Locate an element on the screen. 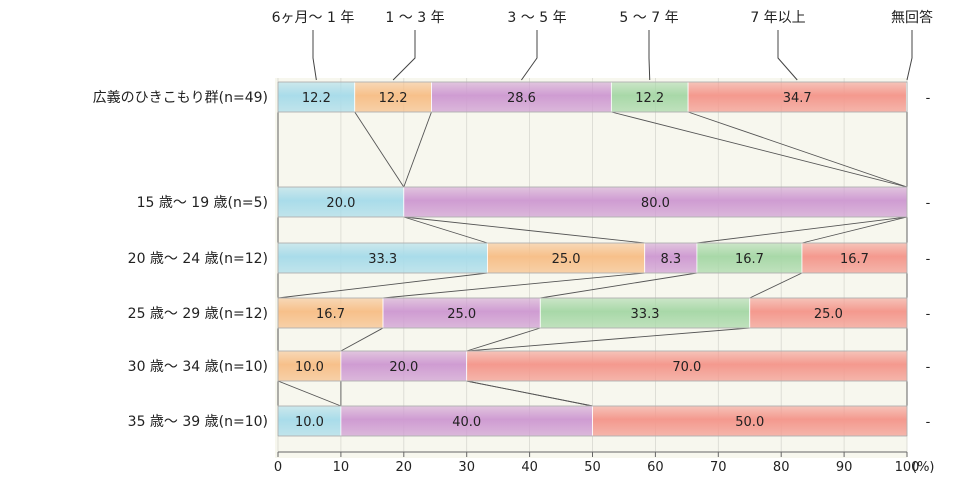 Image resolution: width=955 pixels, height=479 pixels. x-tick-label: 20 is located at coordinates (404, 467).